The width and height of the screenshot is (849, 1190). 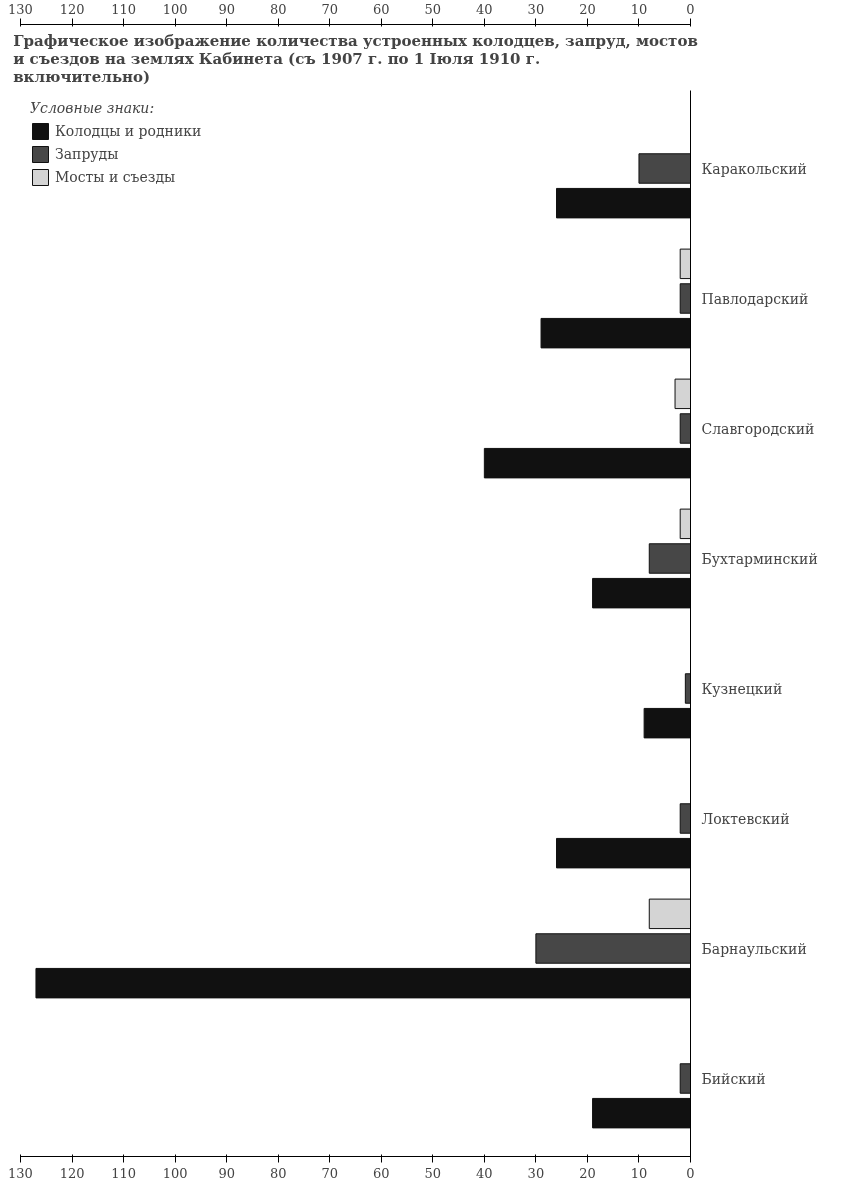 I want to click on x-tick-label: 100, so click(x=175, y=1173).